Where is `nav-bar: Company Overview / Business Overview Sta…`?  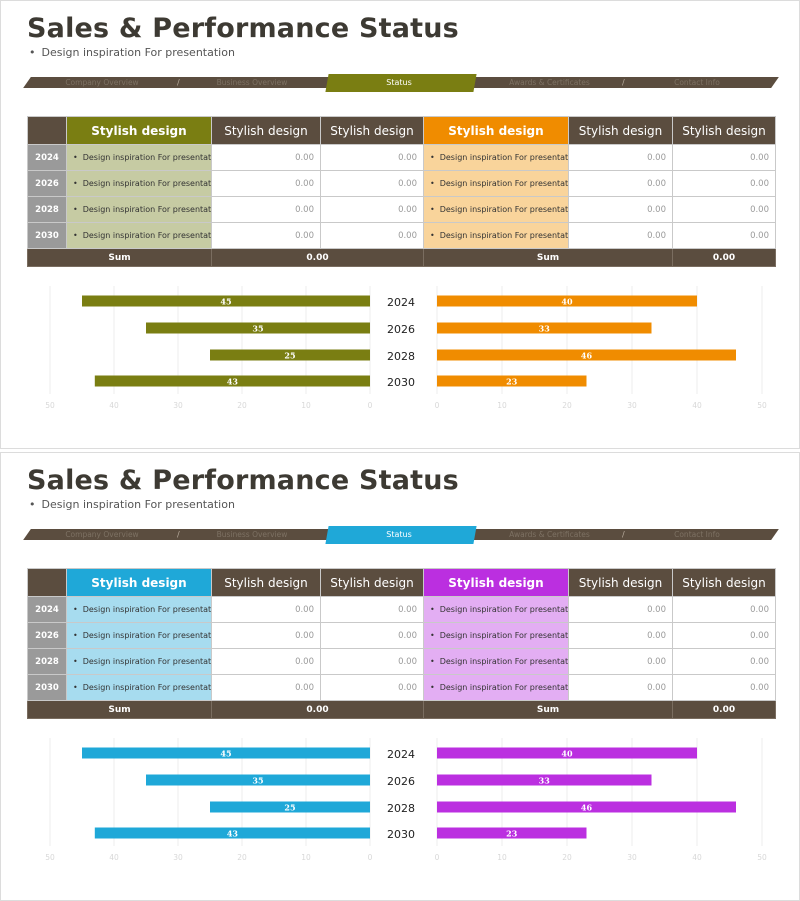 nav-bar: Company Overview / Business Overview Sta… is located at coordinates (401, 535).